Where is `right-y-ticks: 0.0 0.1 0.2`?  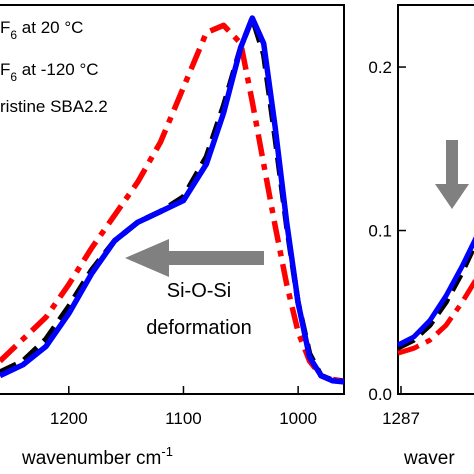
right-y-ticks: 0.0 0.1 0.2 is located at coordinates (387, 231).